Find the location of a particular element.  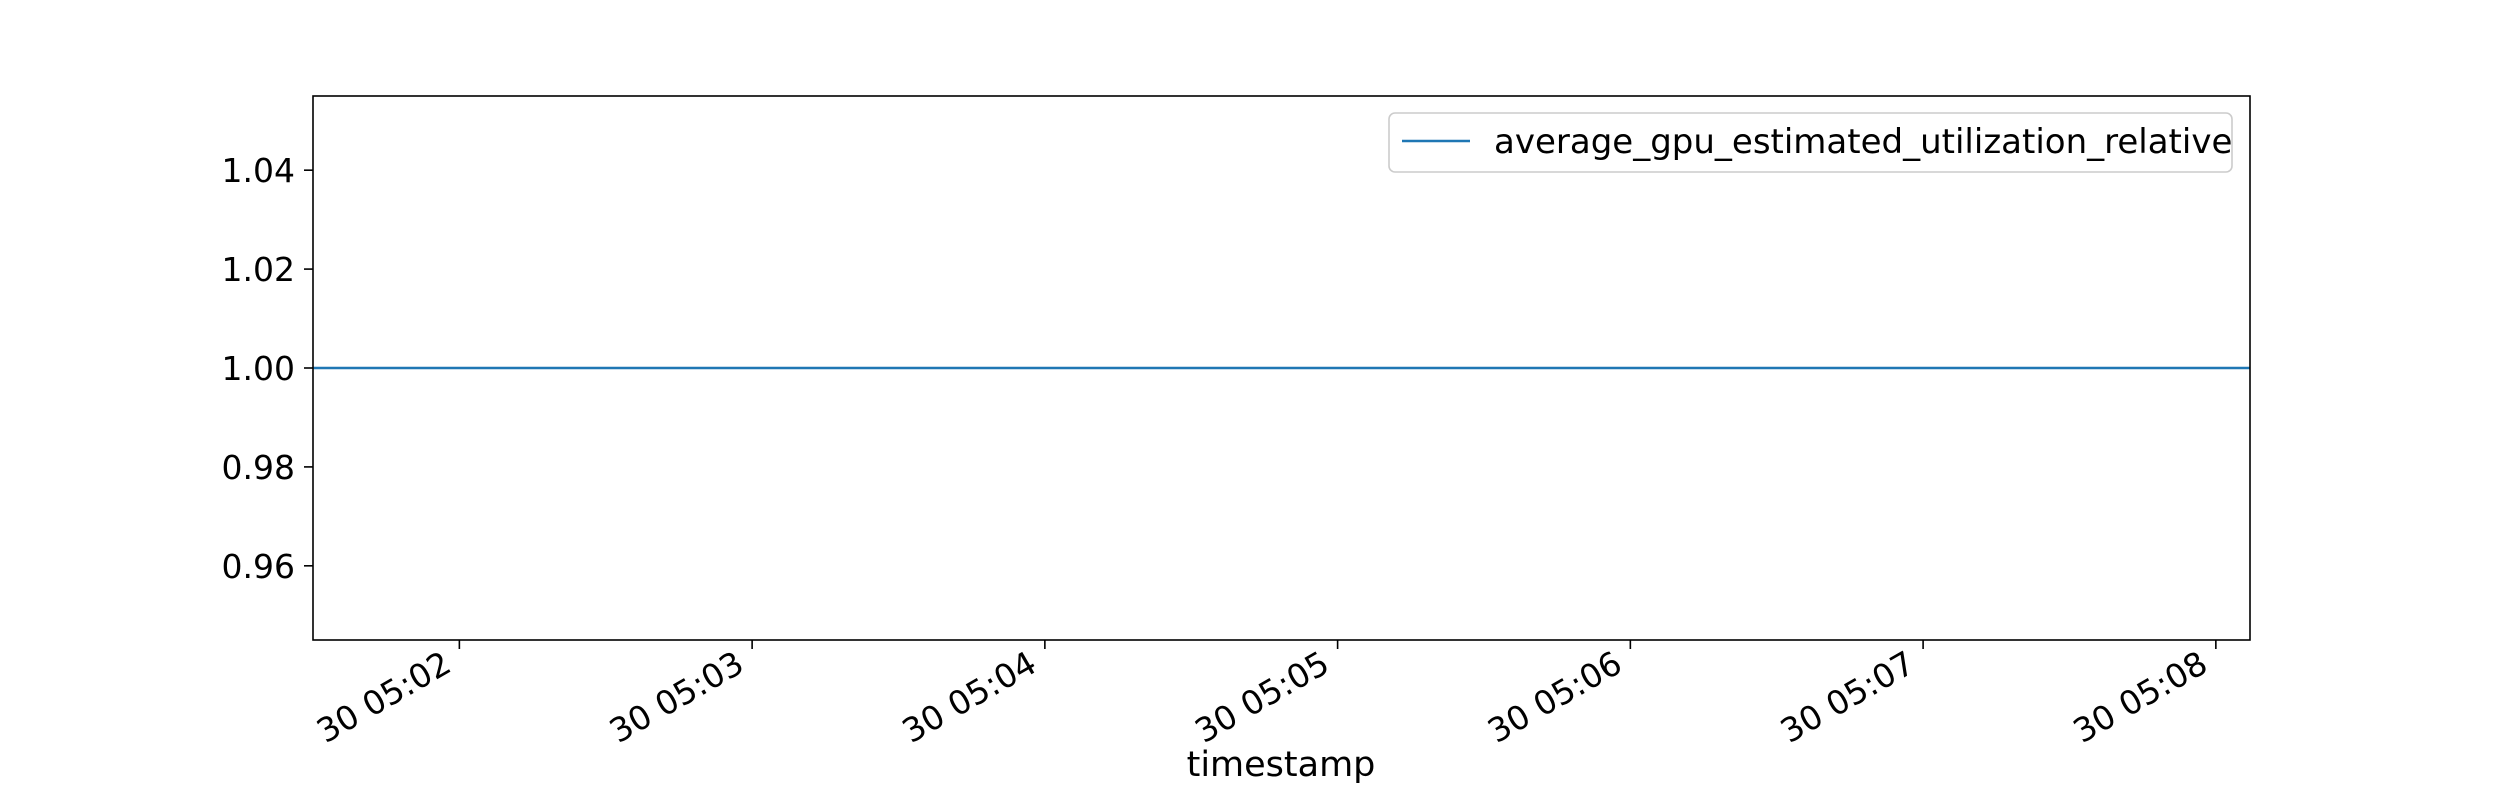

y-tick-label: 1.04 is located at coordinates (258, 170).